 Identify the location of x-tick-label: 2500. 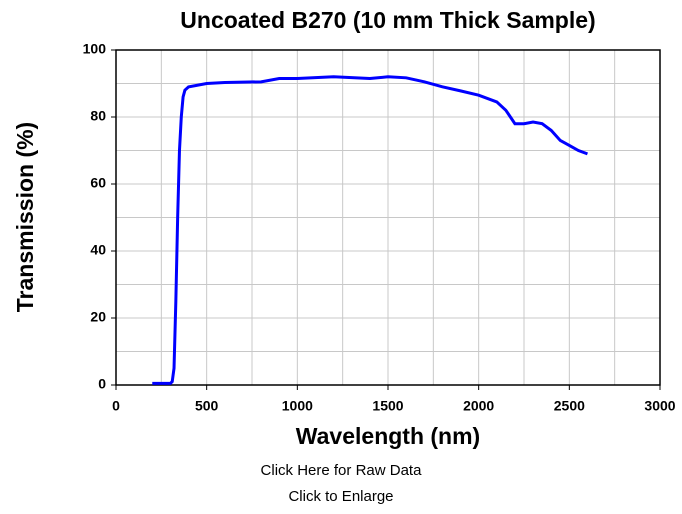
(569, 406).